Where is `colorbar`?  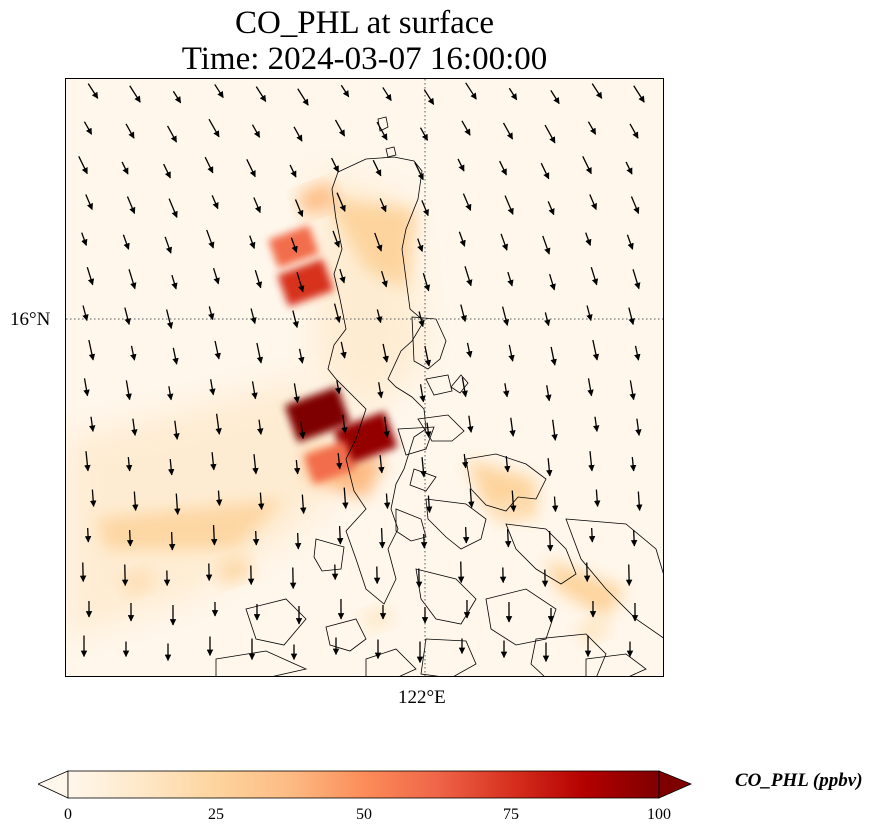 colorbar is located at coordinates (365, 784).